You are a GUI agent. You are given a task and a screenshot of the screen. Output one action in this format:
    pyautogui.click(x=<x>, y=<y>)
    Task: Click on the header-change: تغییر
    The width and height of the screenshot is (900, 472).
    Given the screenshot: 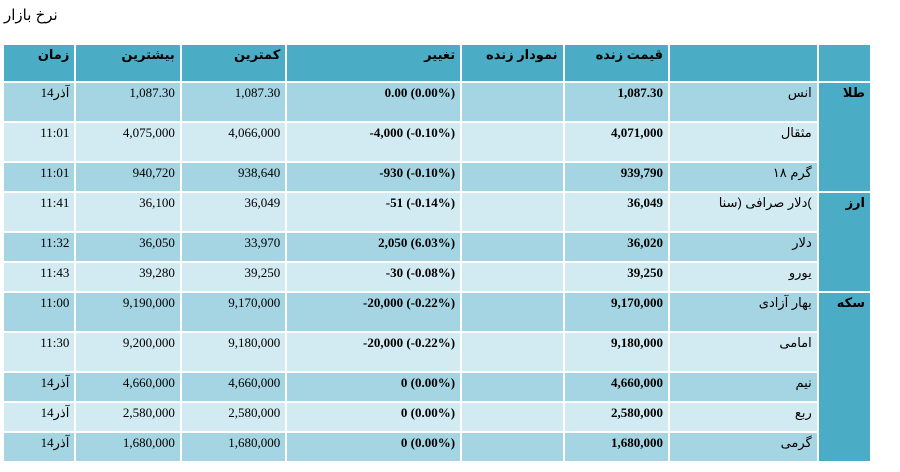 What is the action you would take?
    pyautogui.click(x=374, y=63)
    